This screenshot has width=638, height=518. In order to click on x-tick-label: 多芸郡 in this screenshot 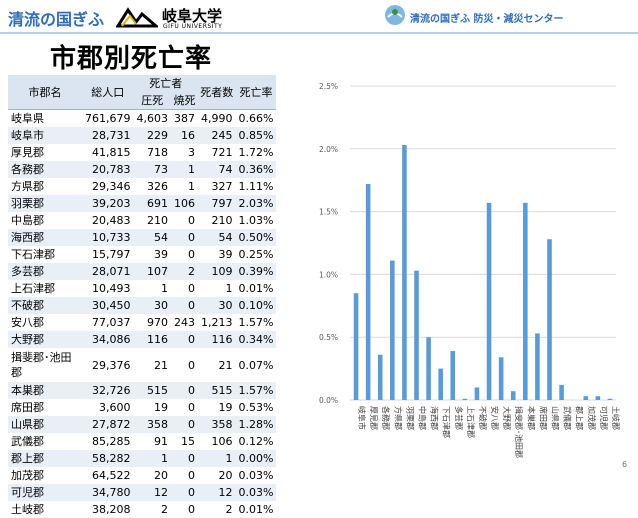, I will do `click(459, 418)`.